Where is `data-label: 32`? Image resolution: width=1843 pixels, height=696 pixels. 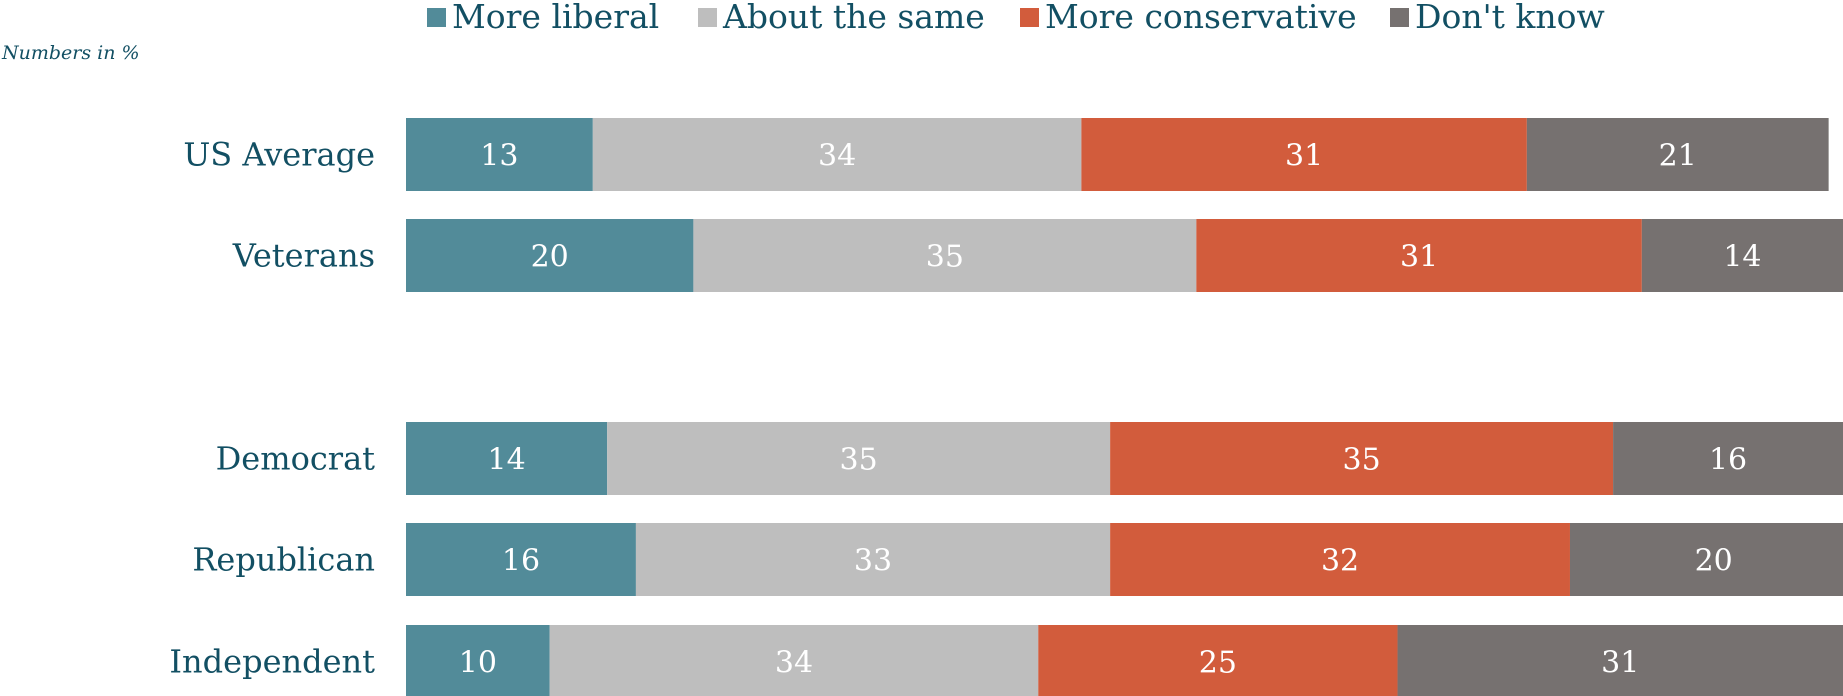
data-label: 32 is located at coordinates (1340, 561).